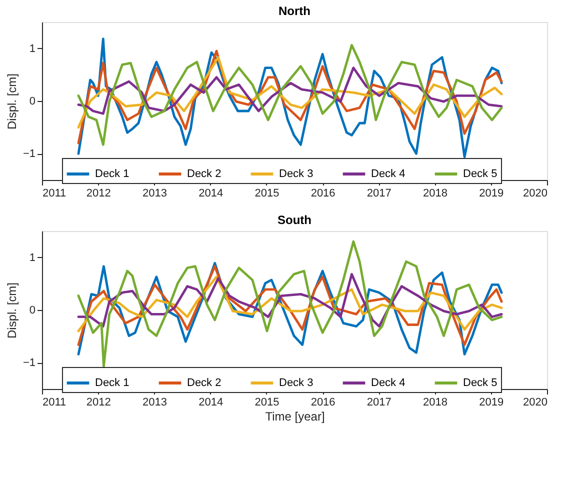 The width and height of the screenshot is (588, 485). Describe the element at coordinates (295, 220) in the screenshot. I see `chart-title: South` at that location.